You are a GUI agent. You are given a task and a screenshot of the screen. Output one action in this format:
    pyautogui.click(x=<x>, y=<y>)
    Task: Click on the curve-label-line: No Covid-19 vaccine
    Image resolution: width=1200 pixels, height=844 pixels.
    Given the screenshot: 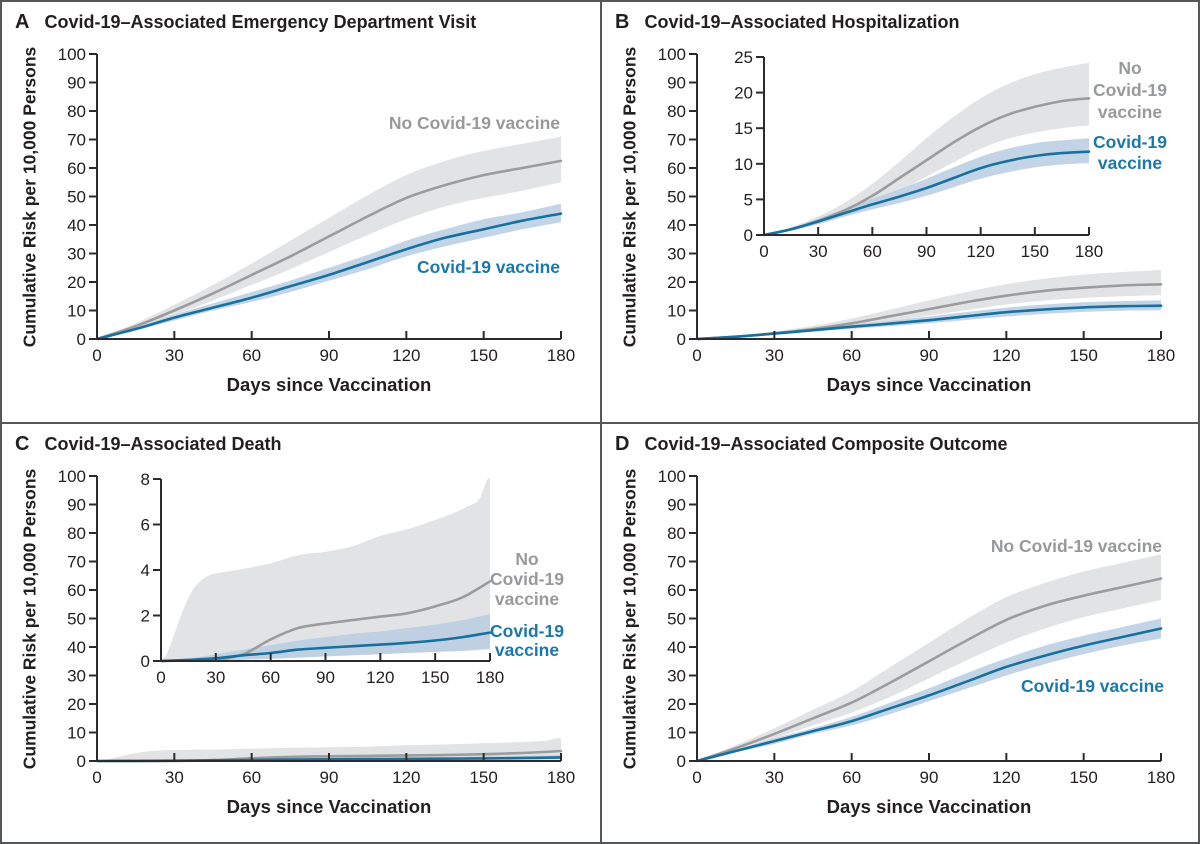 What is the action you would take?
    pyautogui.click(x=474, y=123)
    